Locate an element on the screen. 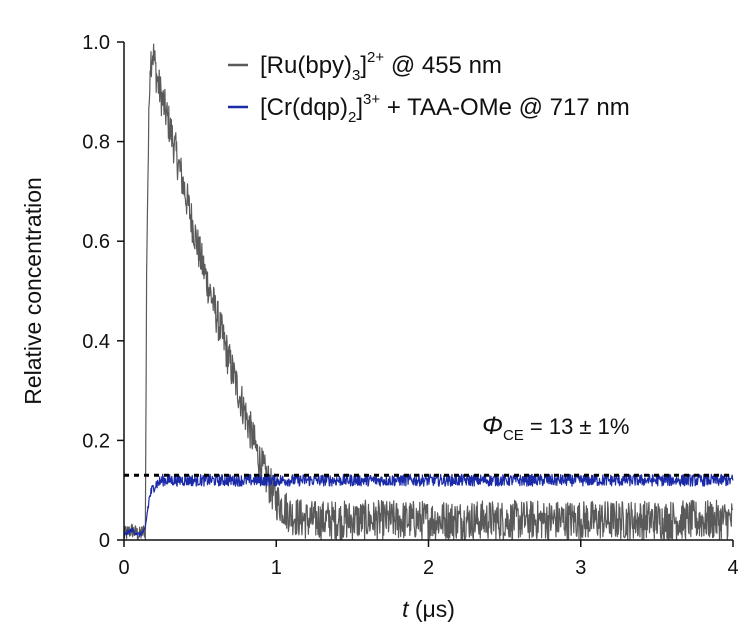 Image resolution: width=741 pixels, height=637 pixels. legend-label-2: [Cr(dqp)2]3+ + TAA-OMe @ 717 nm is located at coordinates (445, 108).